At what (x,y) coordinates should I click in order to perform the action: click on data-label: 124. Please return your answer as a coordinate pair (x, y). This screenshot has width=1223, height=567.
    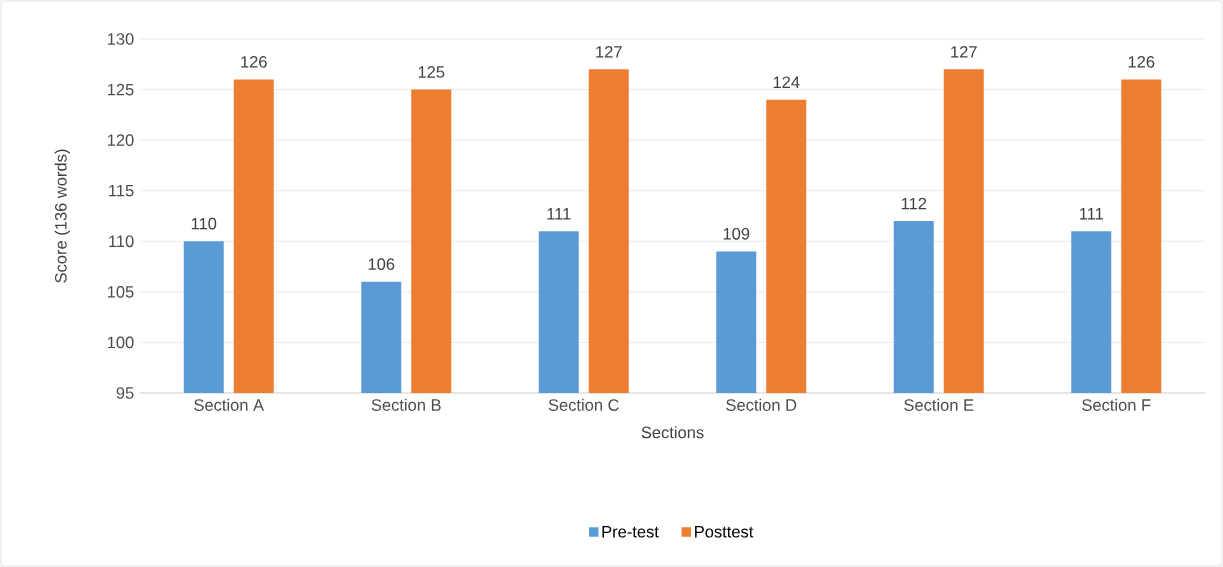
    Looking at the image, I should click on (786, 82).